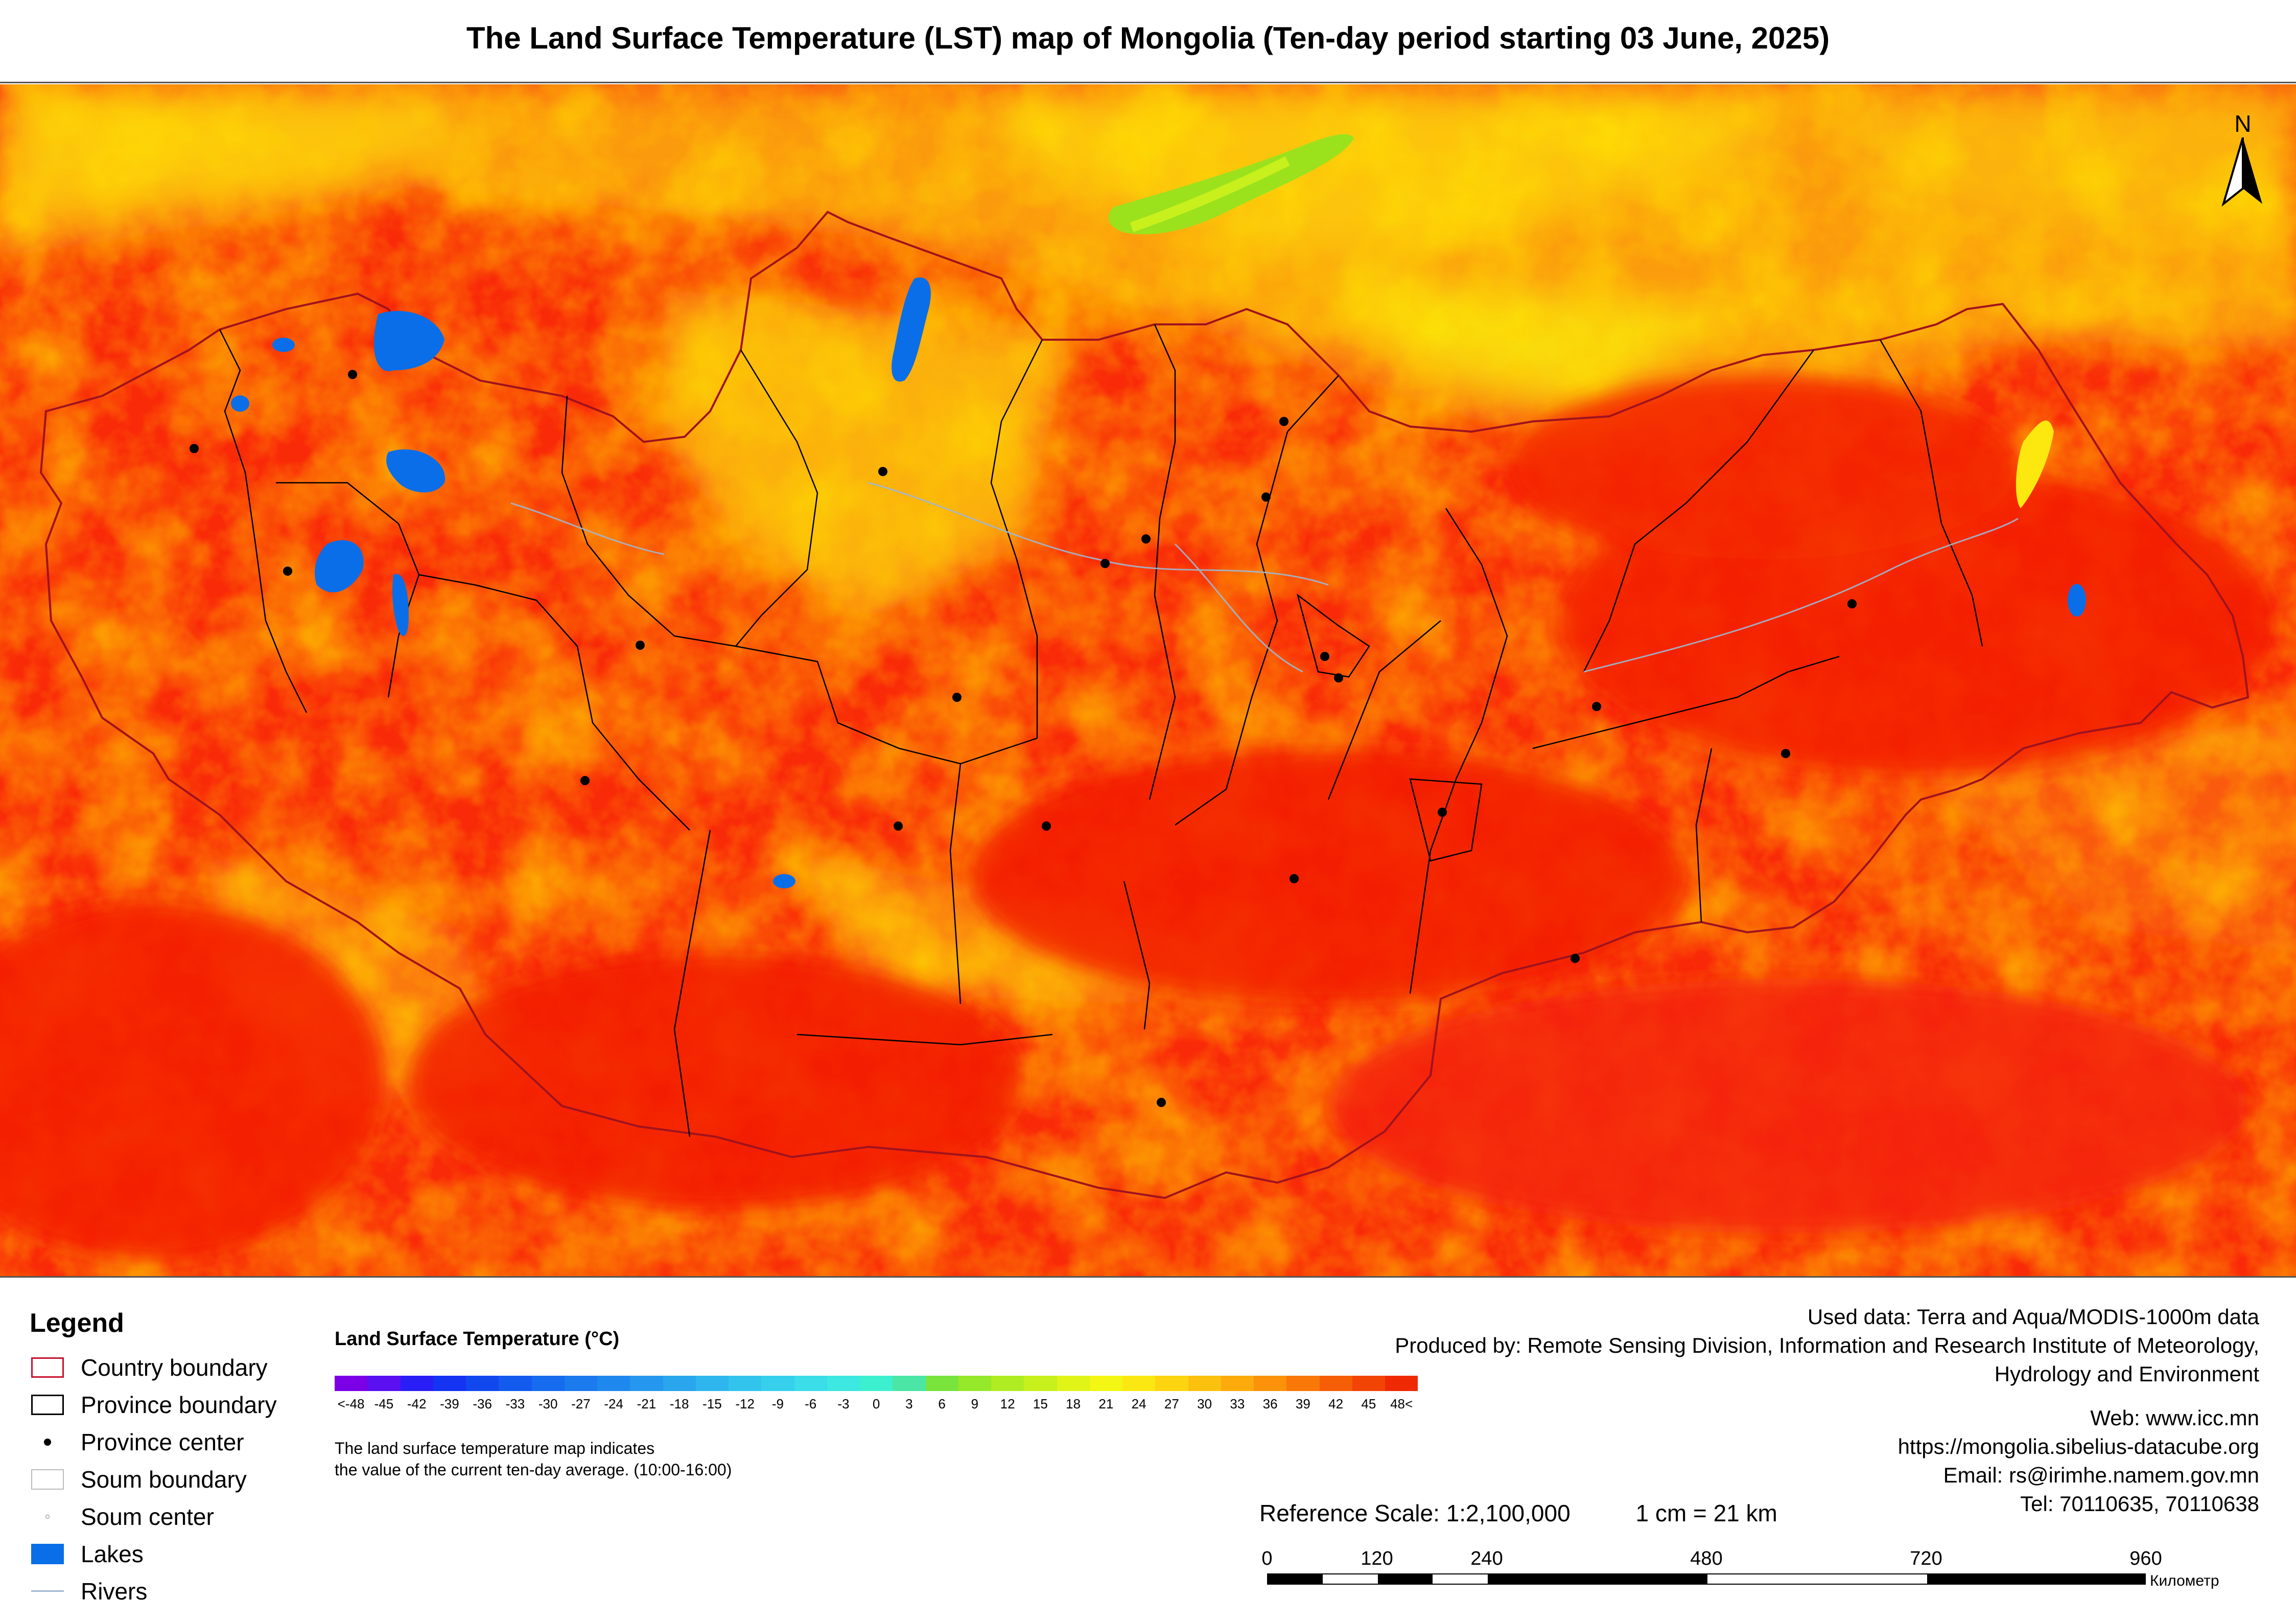 The width and height of the screenshot is (2296, 1624). What do you see at coordinates (2243, 123) in the screenshot?
I see `north-label: N` at bounding box center [2243, 123].